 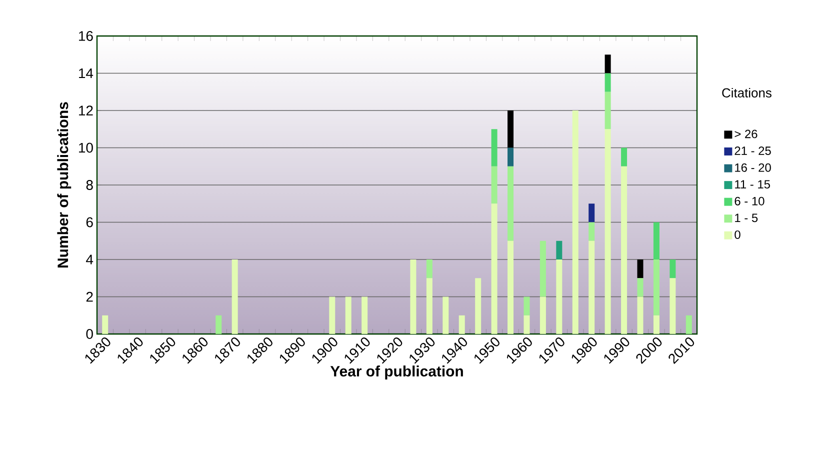 I want to click on legend-label: 16 - 20, so click(x=753, y=167).